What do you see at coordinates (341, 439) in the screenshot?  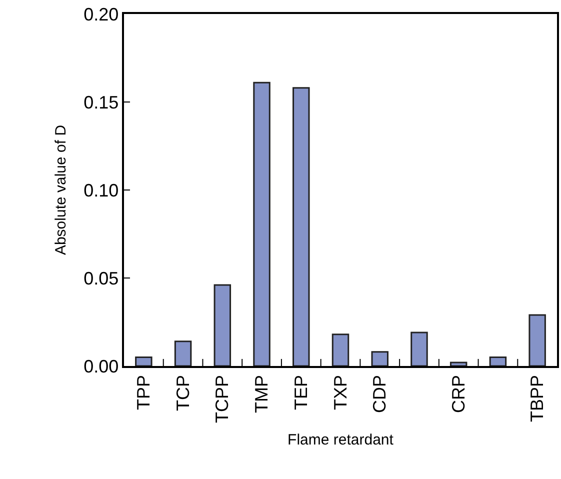 I see `x-axis-title: Flame retardant` at bounding box center [341, 439].